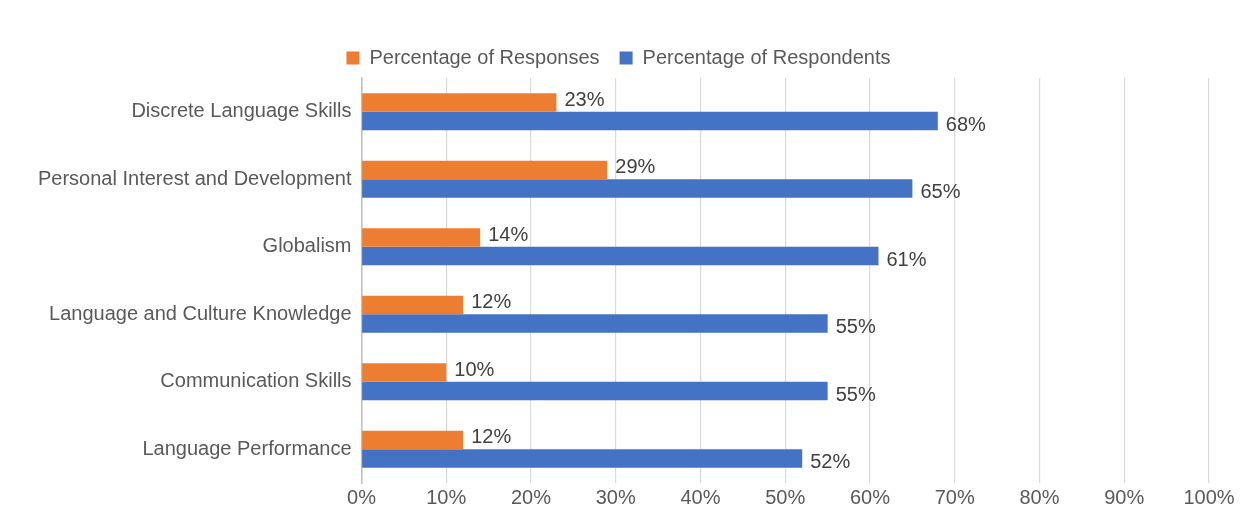 The height and width of the screenshot is (531, 1257). Describe the element at coordinates (241, 110) in the screenshot. I see `y-tick-label: Discrete Language Skills` at that location.